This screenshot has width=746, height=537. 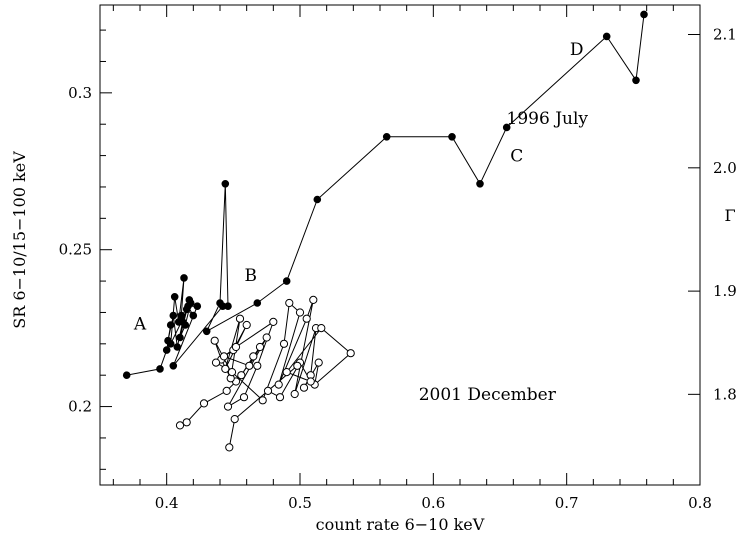 What do you see at coordinates (300, 503) in the screenshot?
I see `x-tick-label: 0.5` at bounding box center [300, 503].